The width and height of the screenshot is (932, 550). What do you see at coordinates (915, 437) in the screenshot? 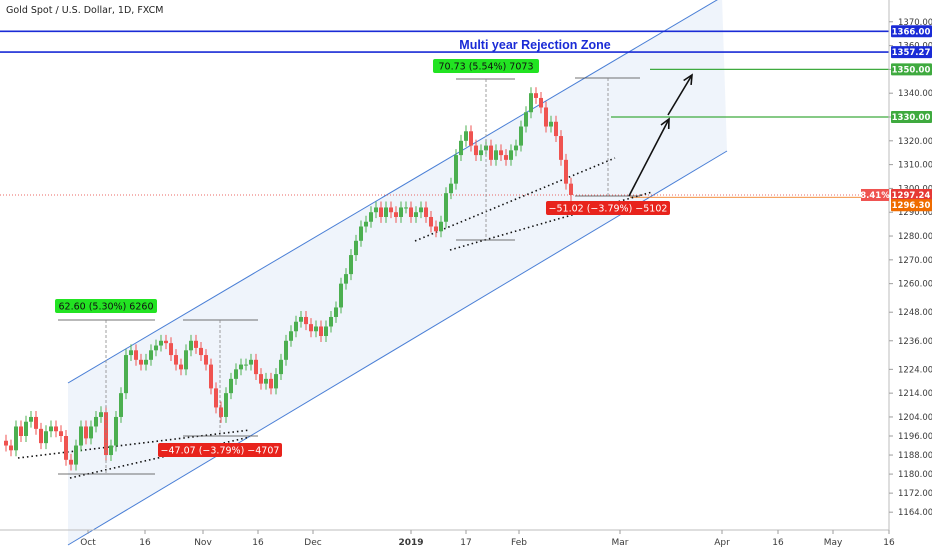
I see `y-tick-label: 1196.00` at bounding box center [915, 437].